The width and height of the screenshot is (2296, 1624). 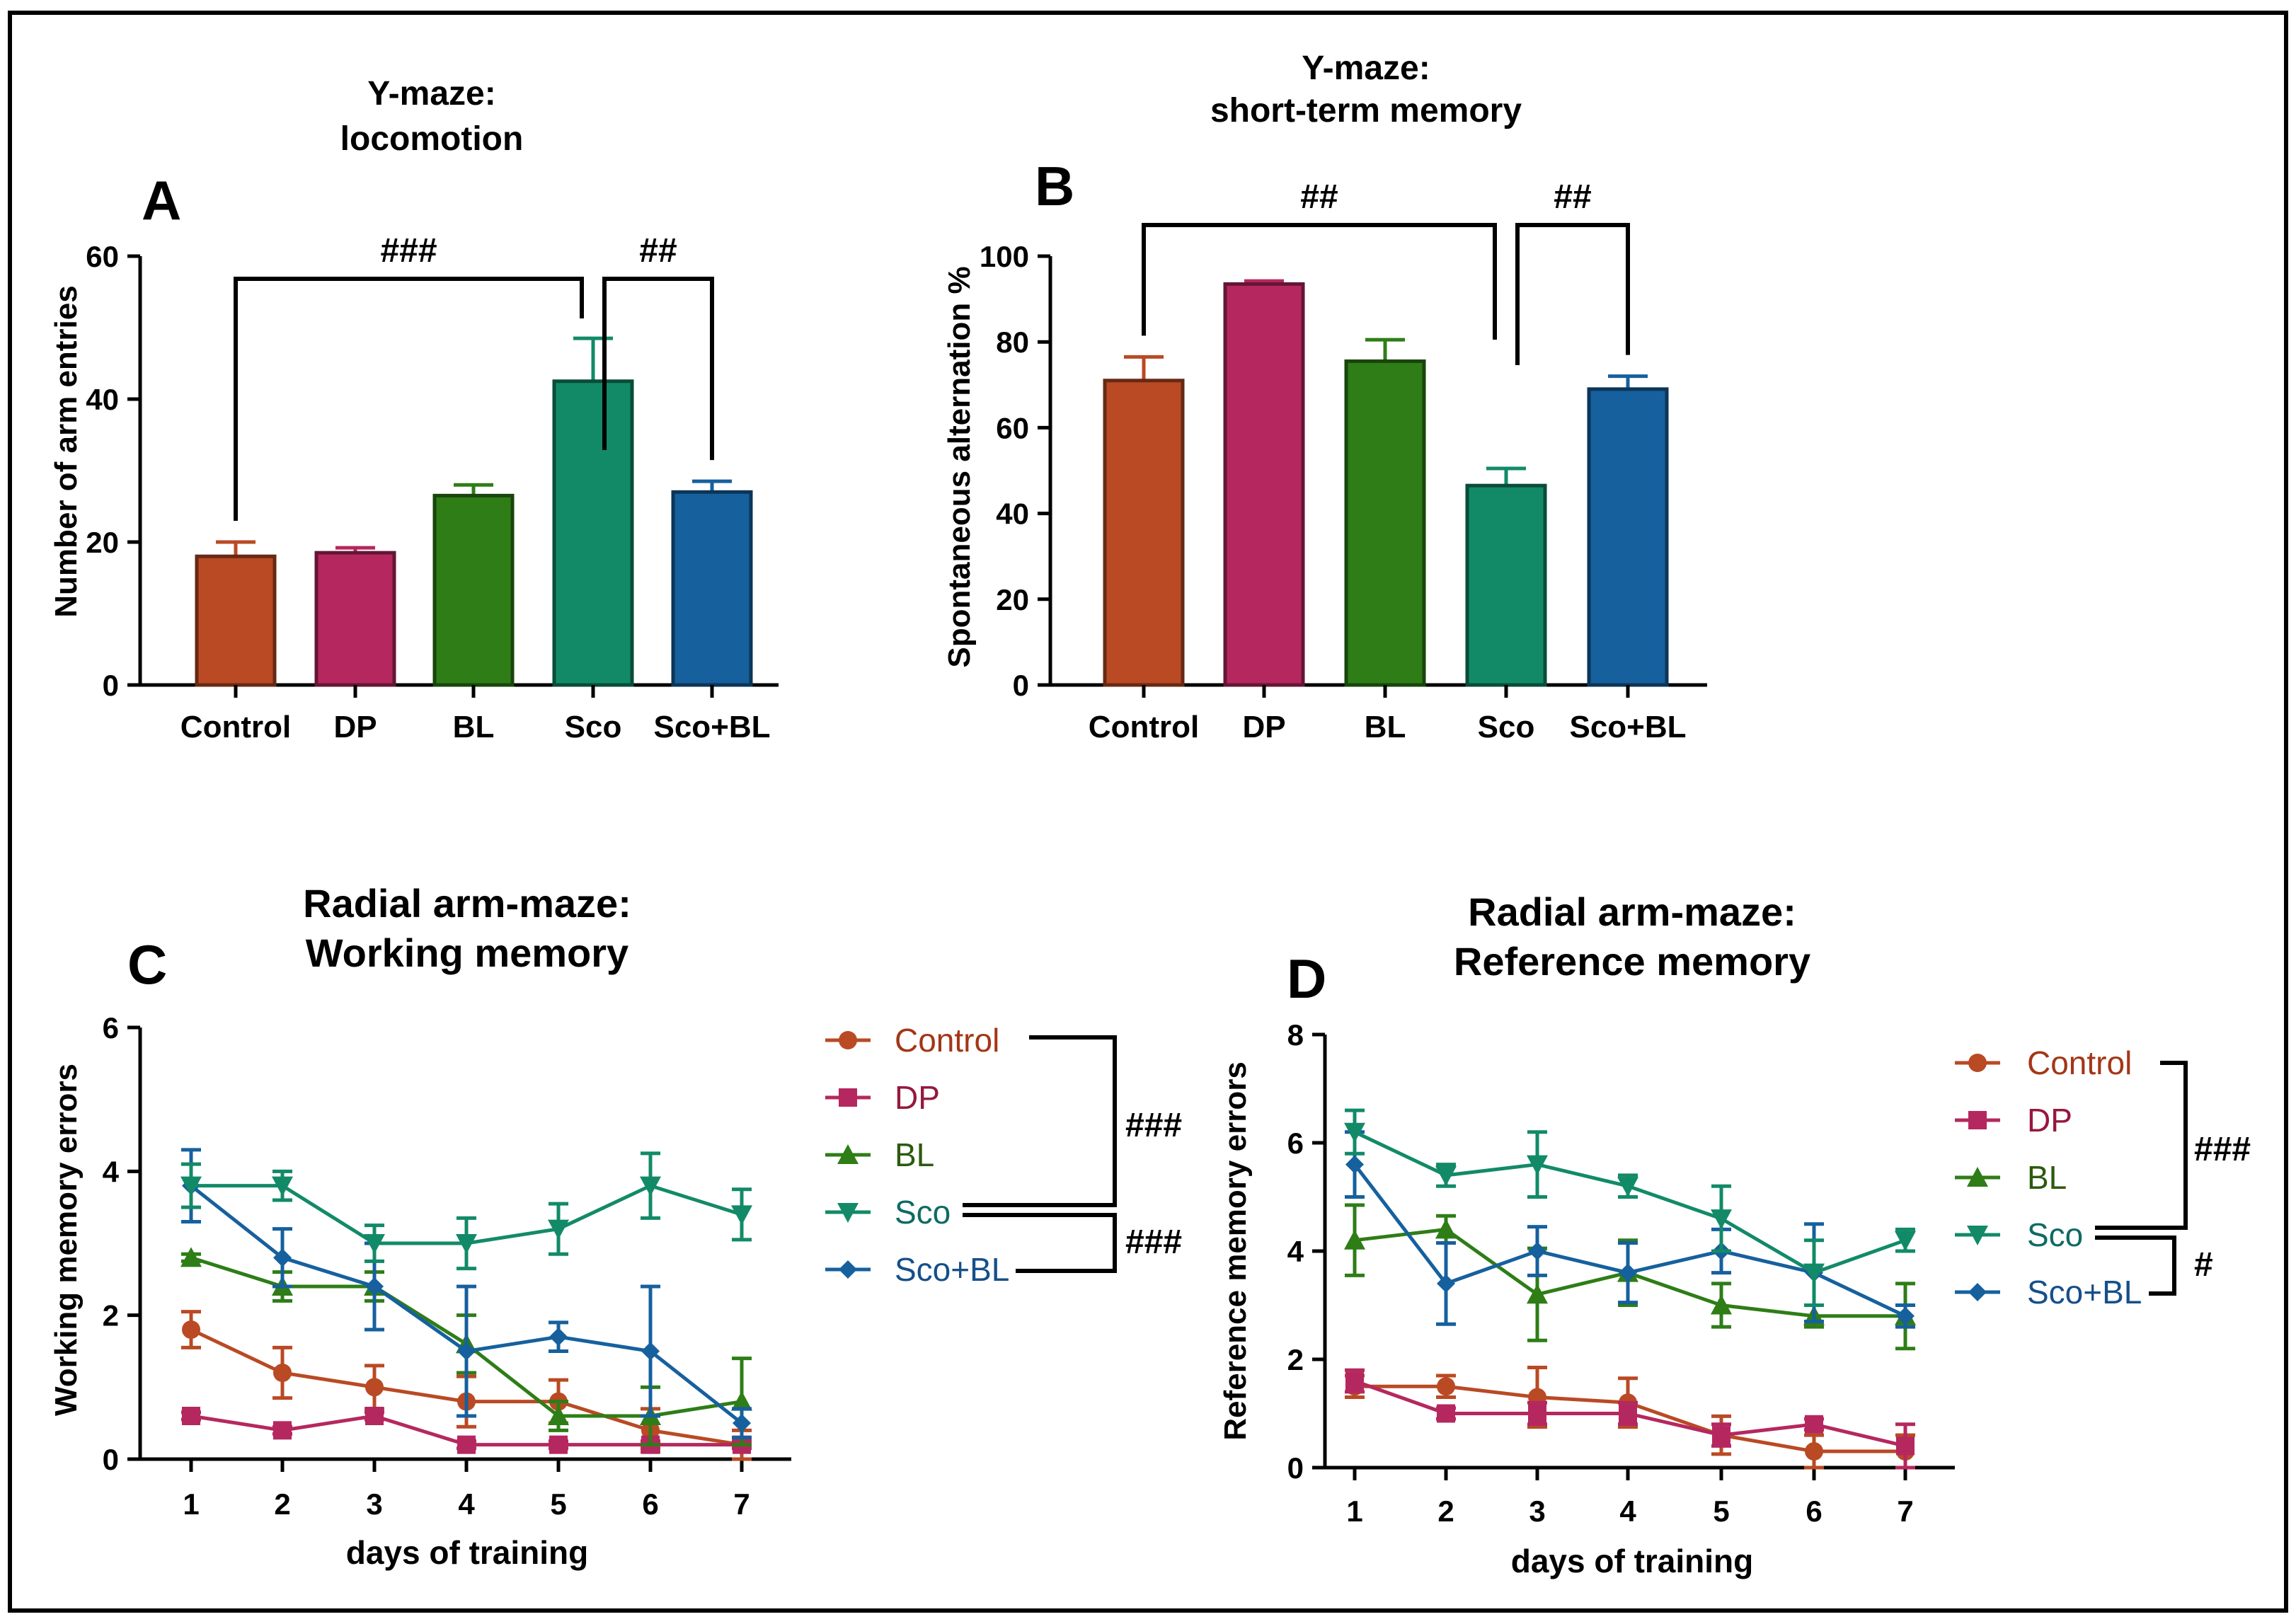 I want to click on panel-a-bar-bl, so click(x=474, y=590).